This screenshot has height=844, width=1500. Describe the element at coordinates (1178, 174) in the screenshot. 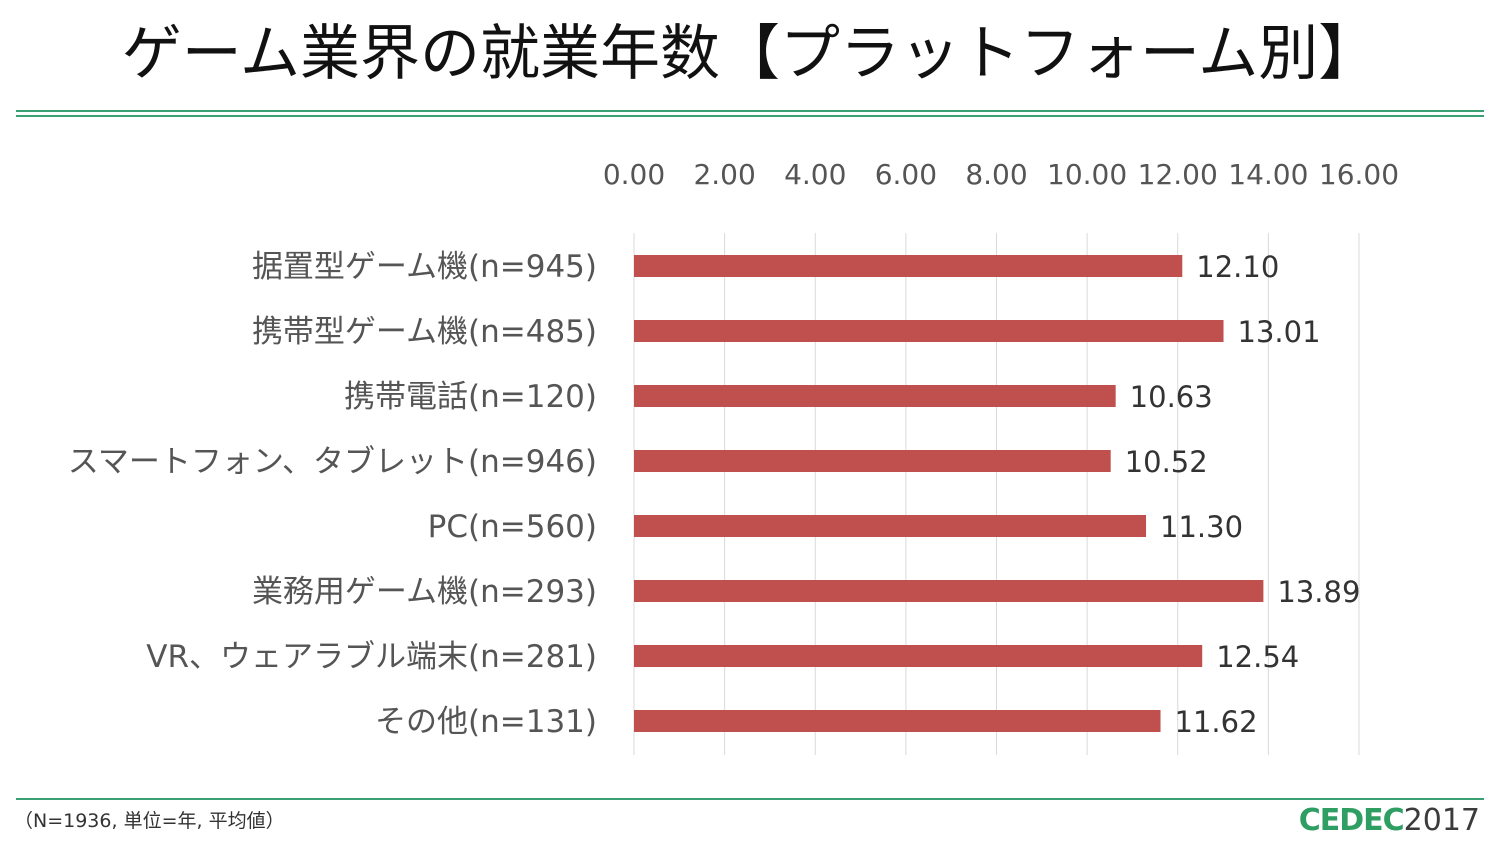

I see `x-tick-label: 12.00` at that location.